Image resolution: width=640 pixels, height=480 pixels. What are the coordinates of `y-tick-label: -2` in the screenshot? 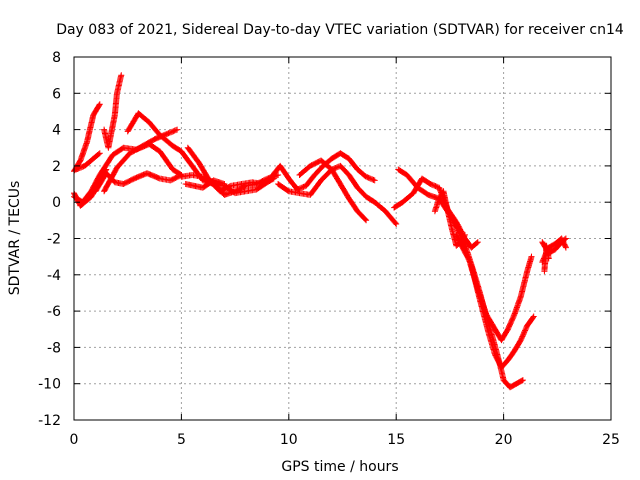 It's located at (54, 240).